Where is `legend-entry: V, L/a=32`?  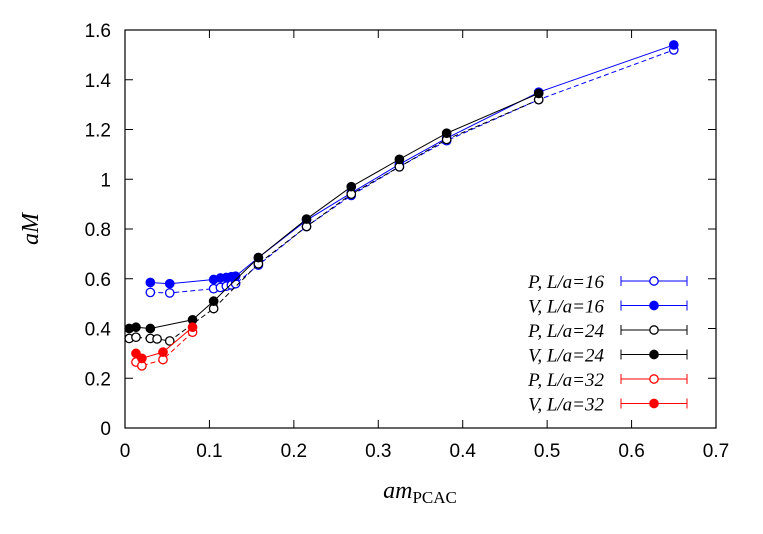
legend-entry: V, L/a=32 is located at coordinates (608, 405).